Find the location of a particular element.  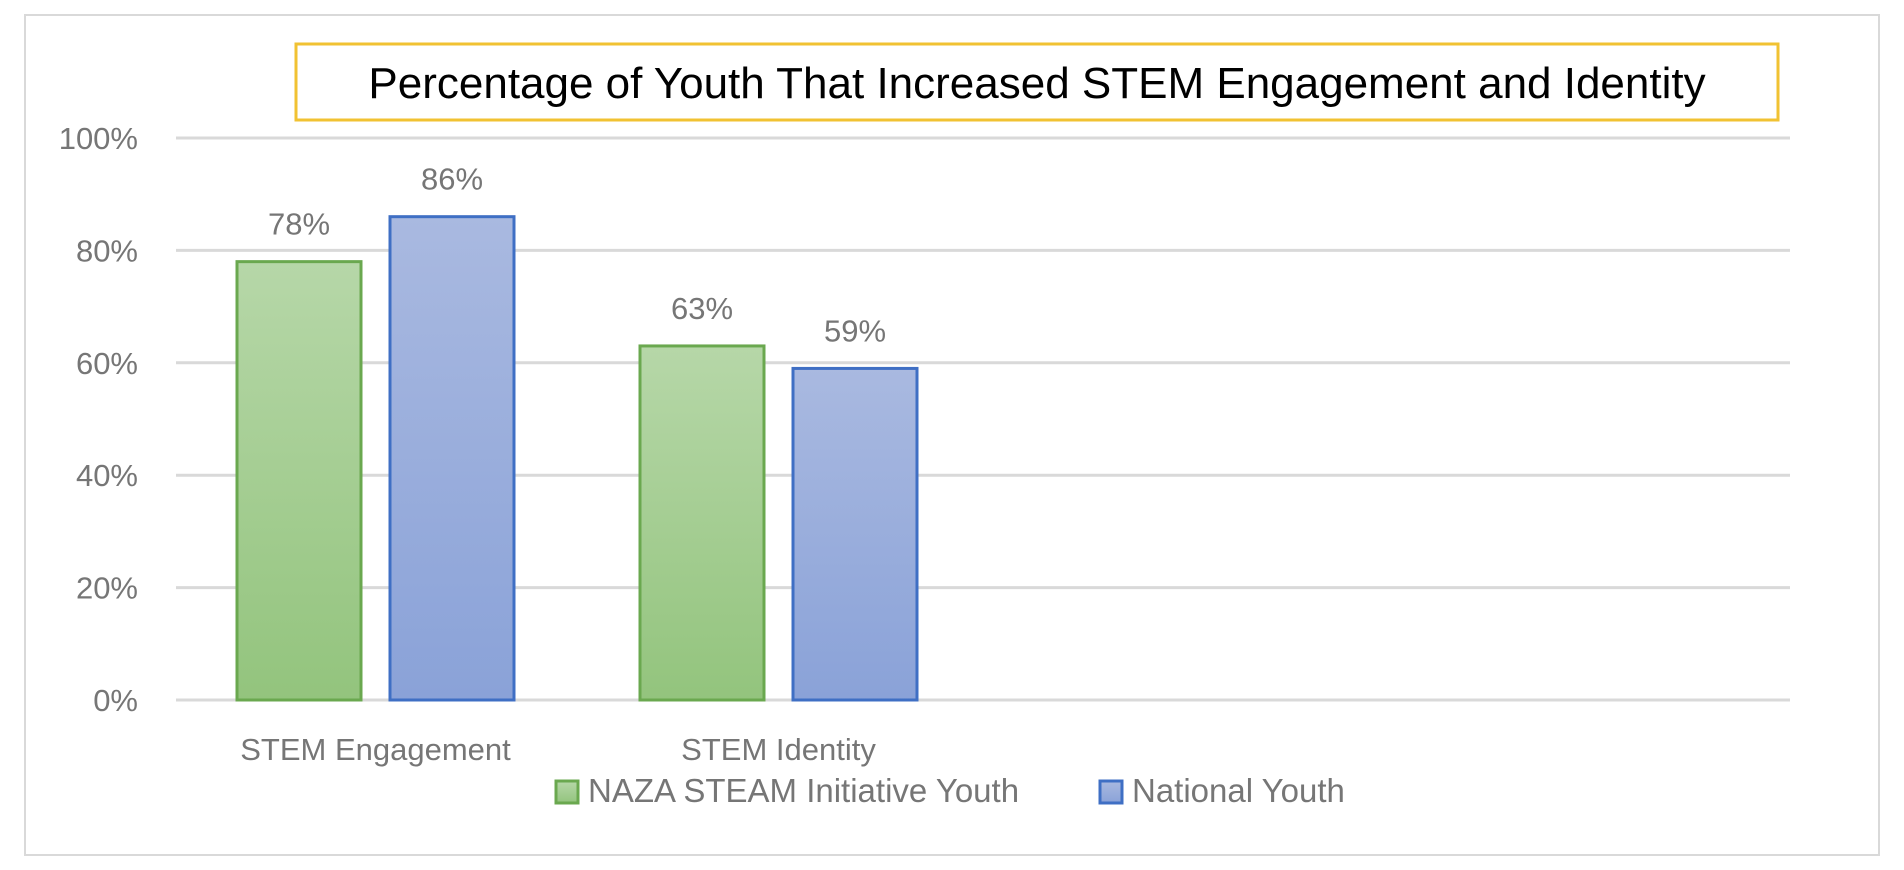

x-axis-category-labels: STEM Engagement STEM Identity is located at coordinates (558, 749).